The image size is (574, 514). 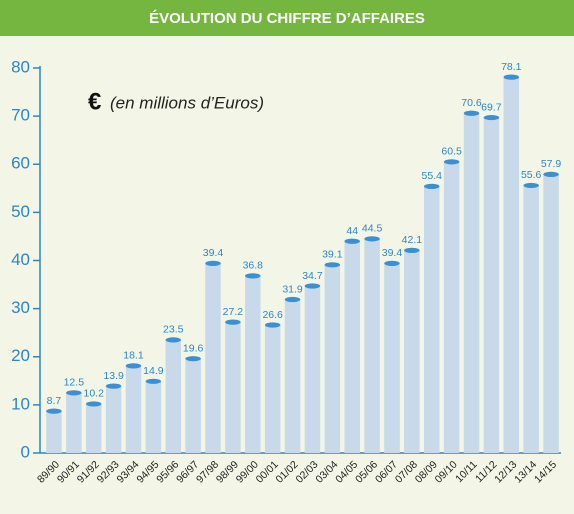 What do you see at coordinates (173, 330) in the screenshot?
I see `value-label: 23.5` at bounding box center [173, 330].